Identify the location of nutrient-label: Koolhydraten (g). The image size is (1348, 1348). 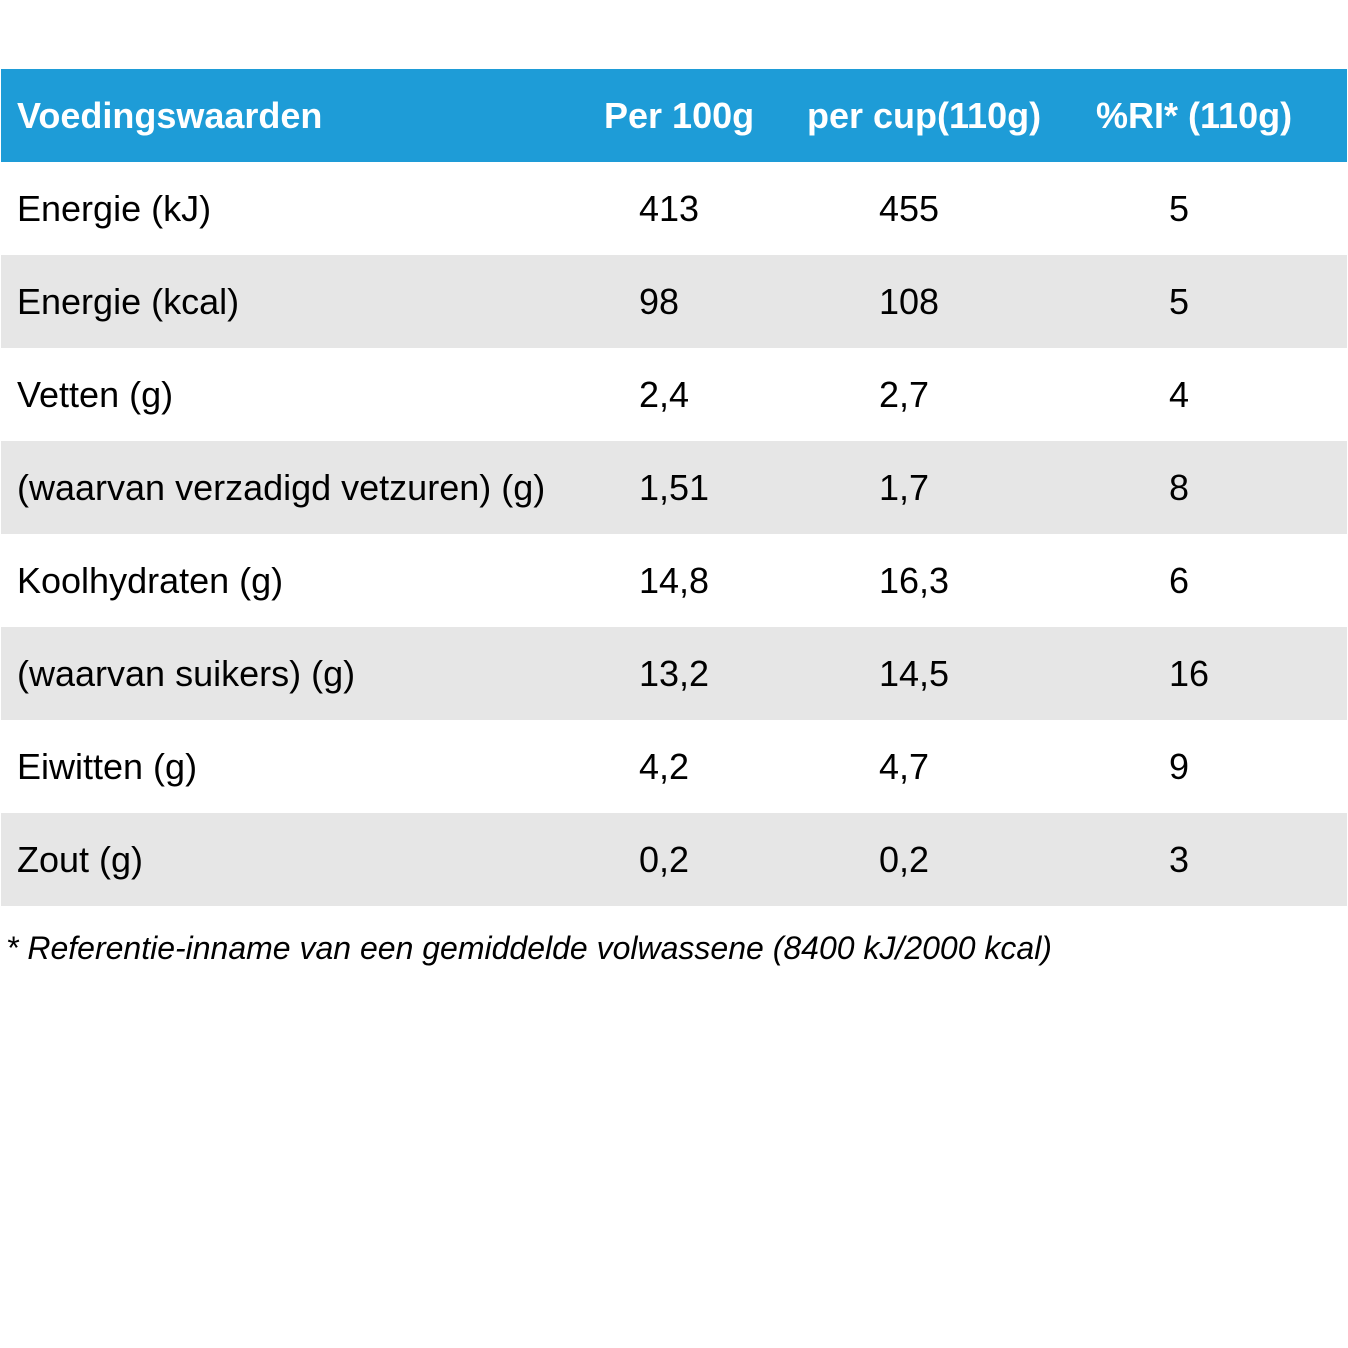
(150, 580).